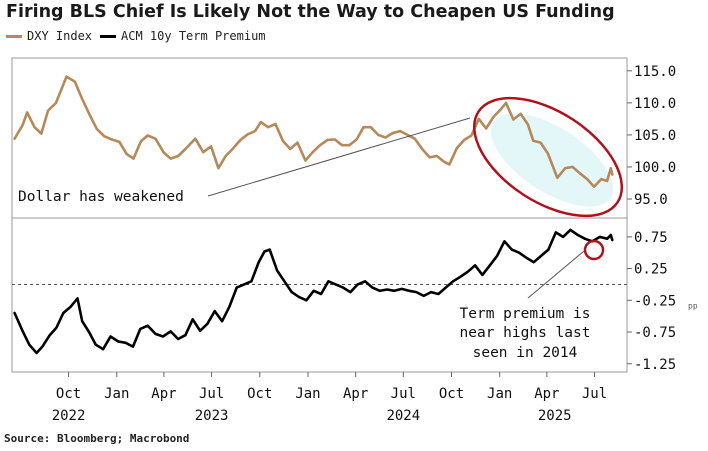 The image size is (708, 451). I want to click on term-annotation-line3: seen in 2014, so click(525, 353).